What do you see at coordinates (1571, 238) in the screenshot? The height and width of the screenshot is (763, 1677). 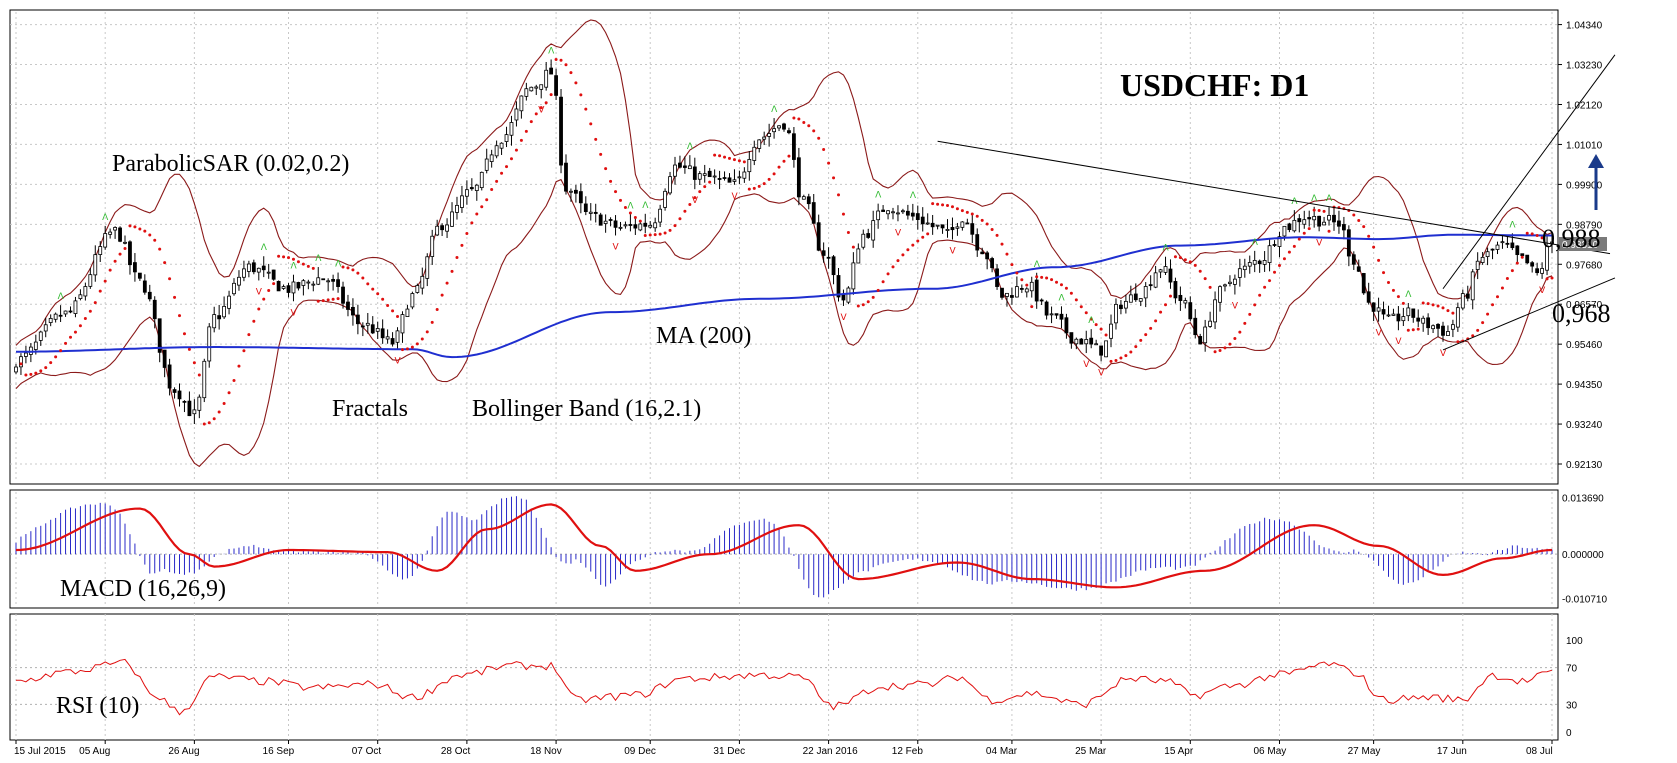 I see `level-high-label: 0,988` at bounding box center [1571, 238].